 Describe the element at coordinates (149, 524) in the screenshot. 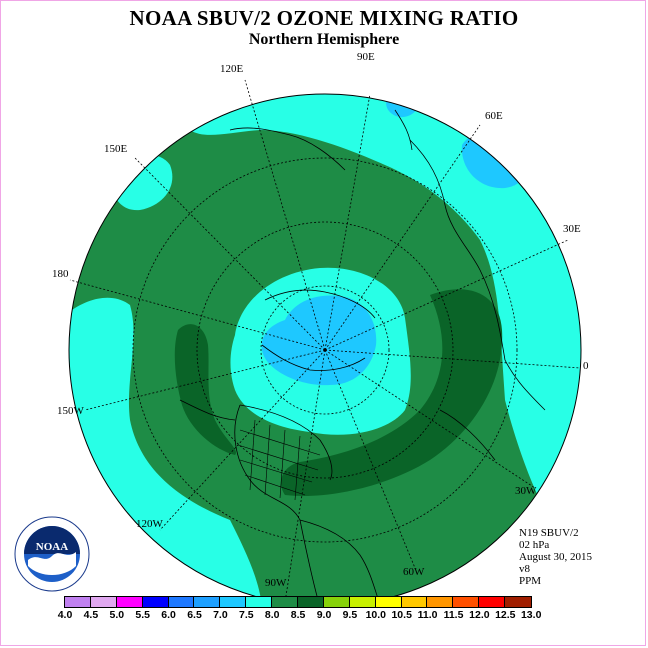

I see `lon-label-120w: 120W` at that location.